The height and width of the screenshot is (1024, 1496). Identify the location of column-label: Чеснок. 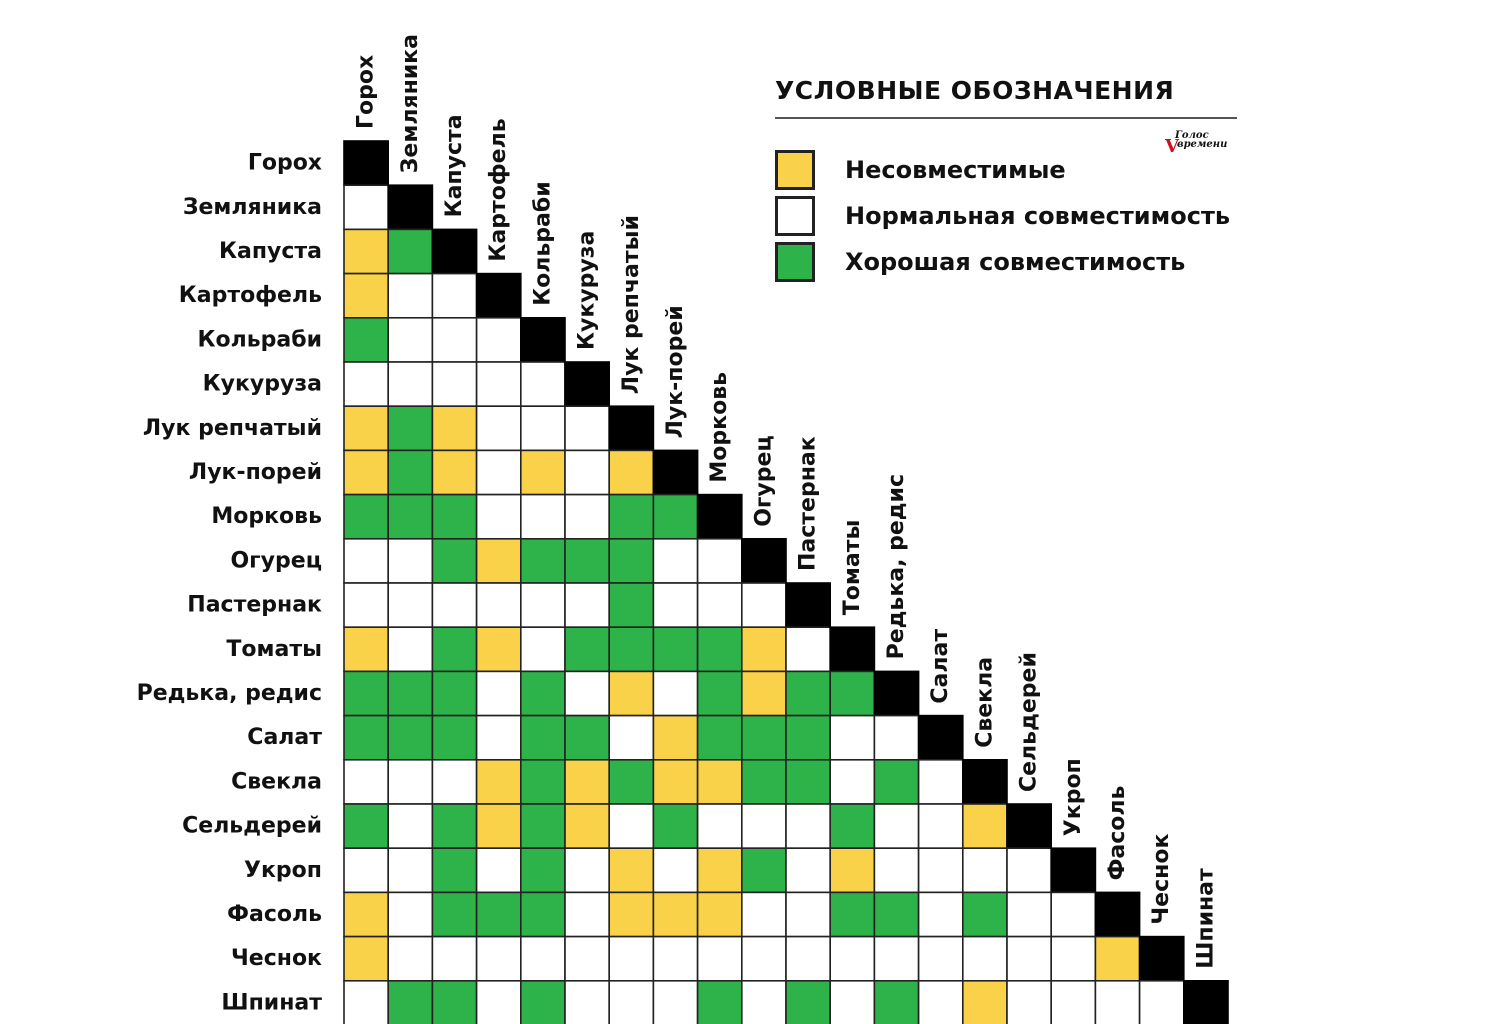
(1161, 879).